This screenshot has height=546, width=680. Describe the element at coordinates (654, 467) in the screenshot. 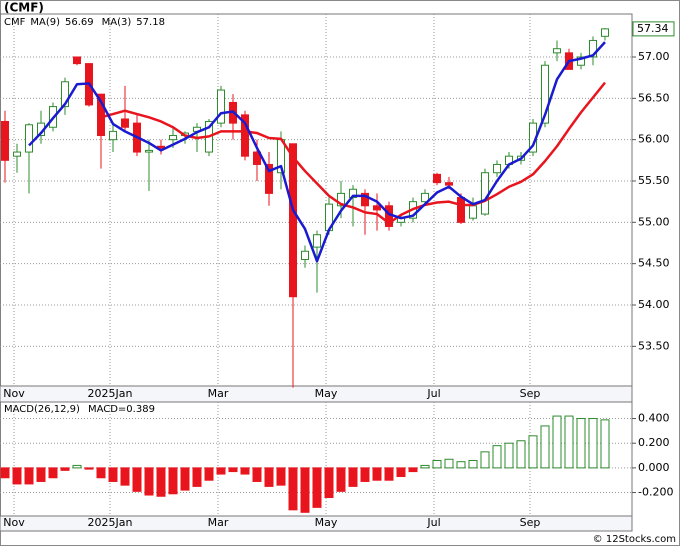

I see `y-tick-label: 0.000` at that location.